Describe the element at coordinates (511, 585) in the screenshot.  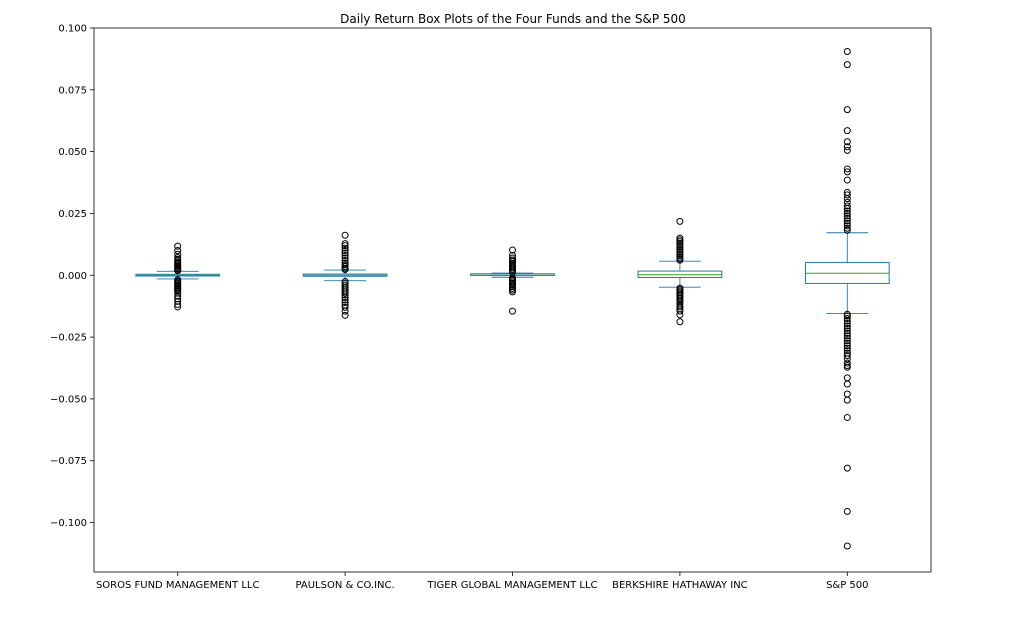
I see `x-tick-label: TIGER GLOBAL MANAGEMENT LLC` at that location.